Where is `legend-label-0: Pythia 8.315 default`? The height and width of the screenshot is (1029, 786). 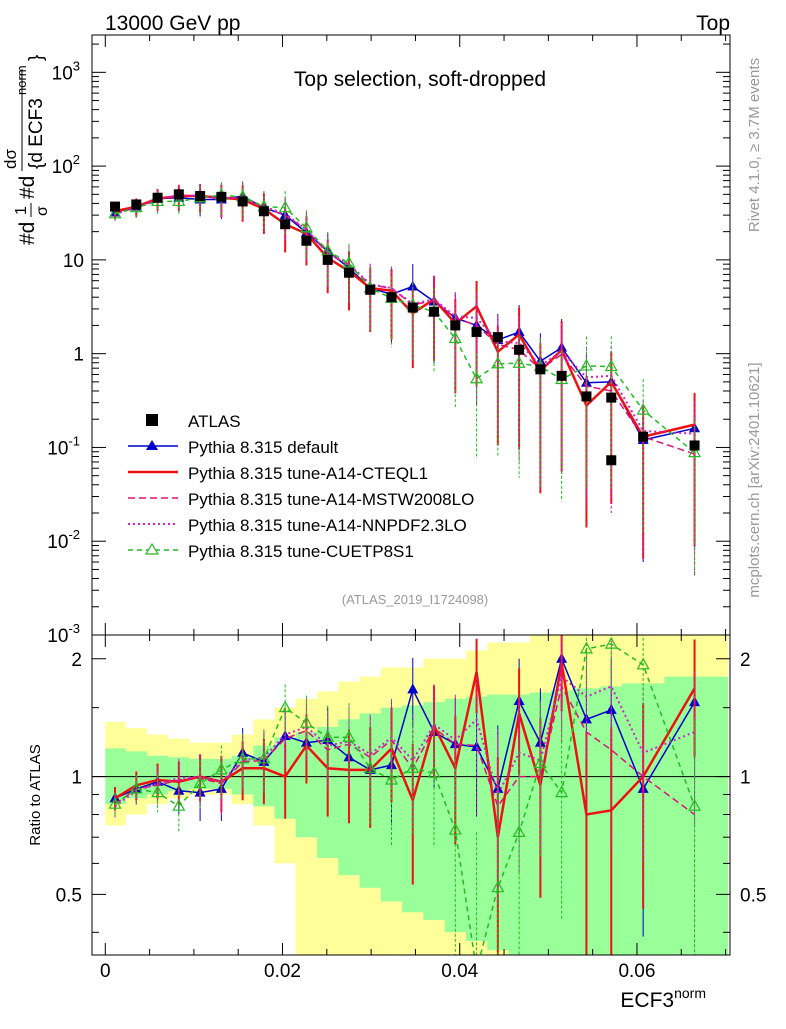 legend-label-0: Pythia 8.315 default is located at coordinates (263, 447).